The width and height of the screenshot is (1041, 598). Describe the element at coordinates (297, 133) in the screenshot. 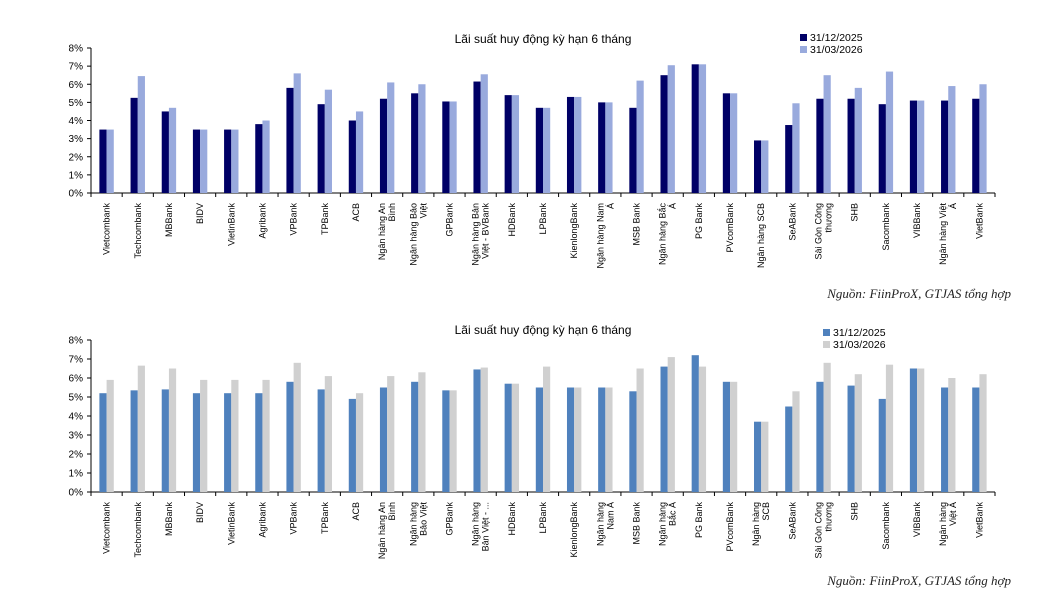

I see `bar-31/03/2026-VPBank` at that location.